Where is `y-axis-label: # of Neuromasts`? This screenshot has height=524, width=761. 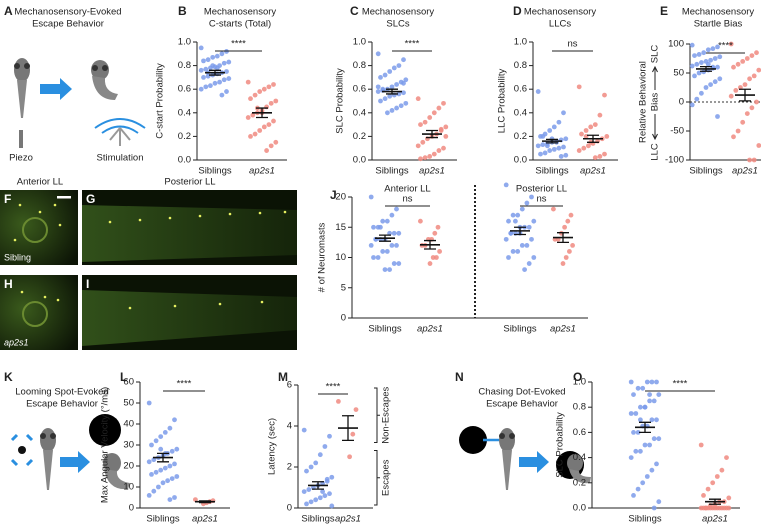 y-axis-label: # of Neuromasts is located at coordinates (322, 257).